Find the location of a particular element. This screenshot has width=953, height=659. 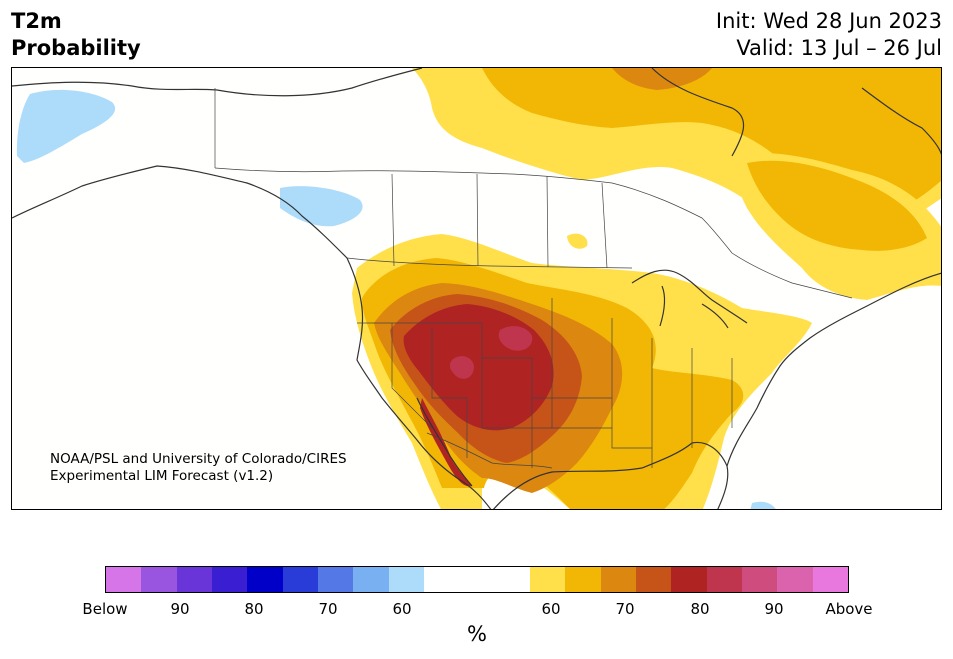

above-80-region-colorado is located at coordinates (515, 338).